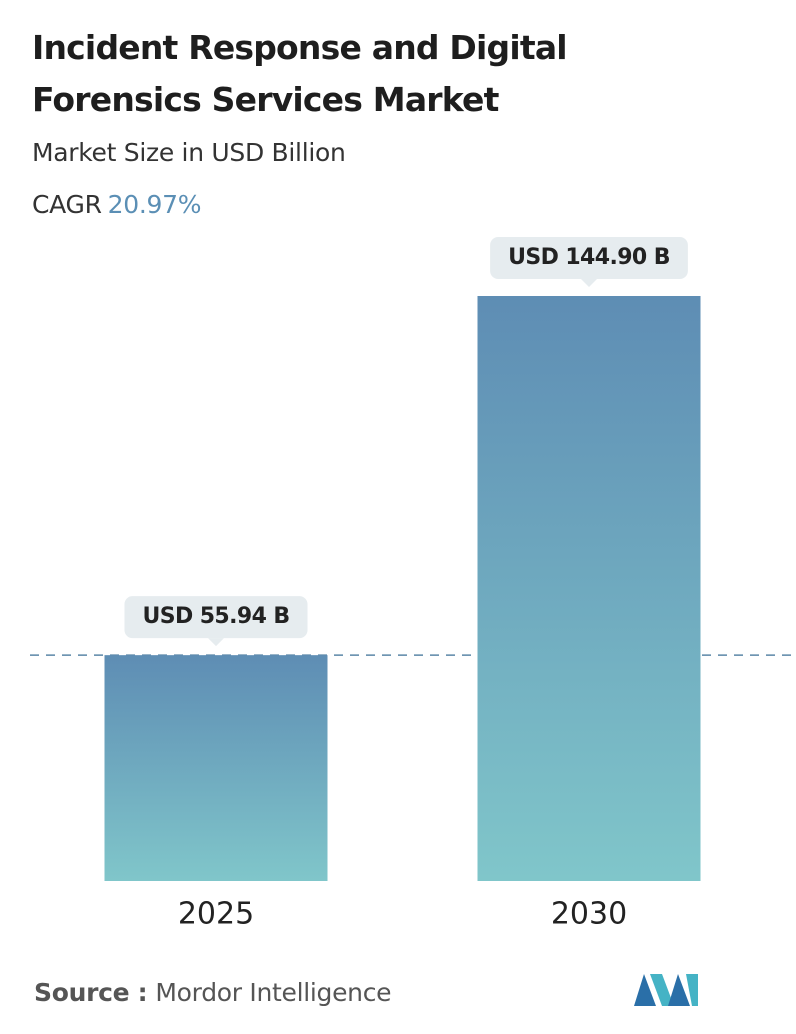 This screenshot has width=796, height=1034. What do you see at coordinates (273, 992) in the screenshot?
I see `source-name: Mordor Intelligence` at bounding box center [273, 992].